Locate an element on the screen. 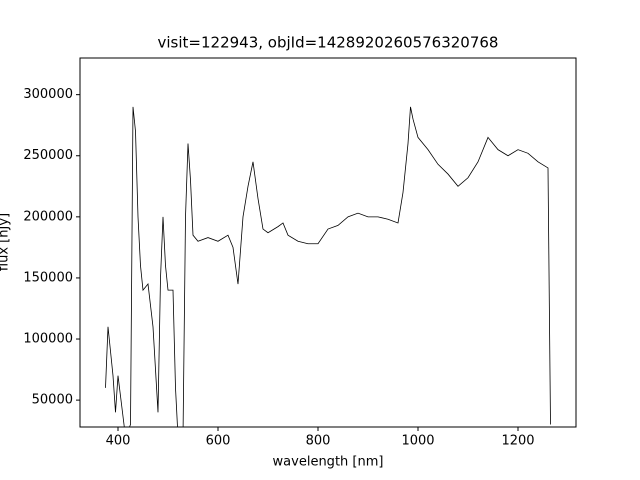  y-axis-label: flux [nJy] is located at coordinates (6, 242).